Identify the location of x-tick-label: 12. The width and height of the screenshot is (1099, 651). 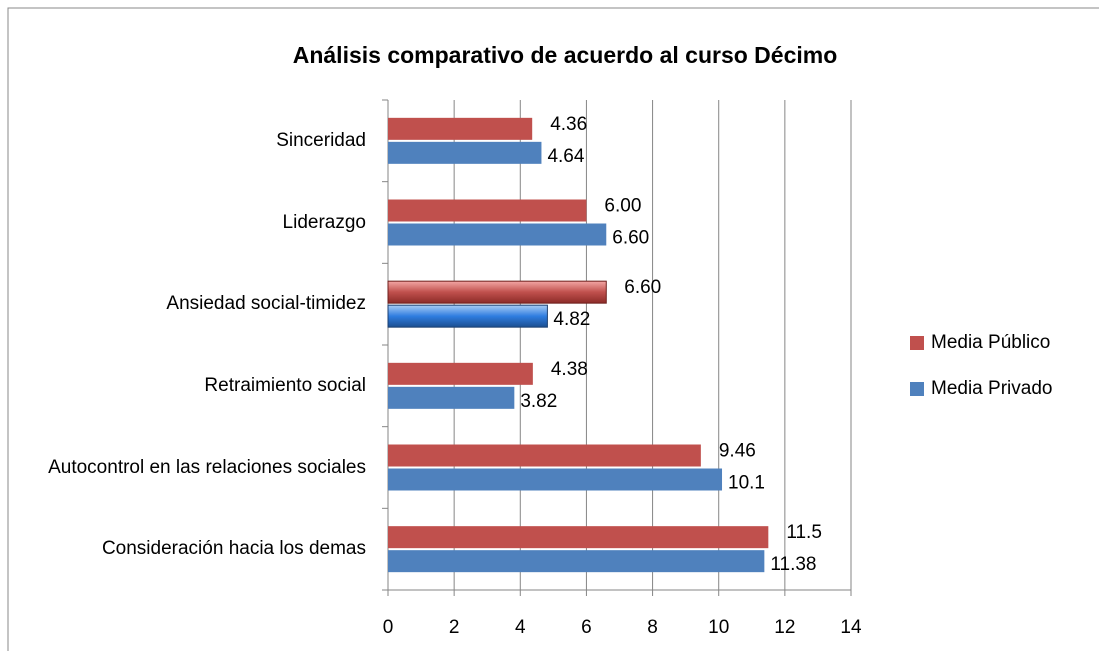
(784, 627).